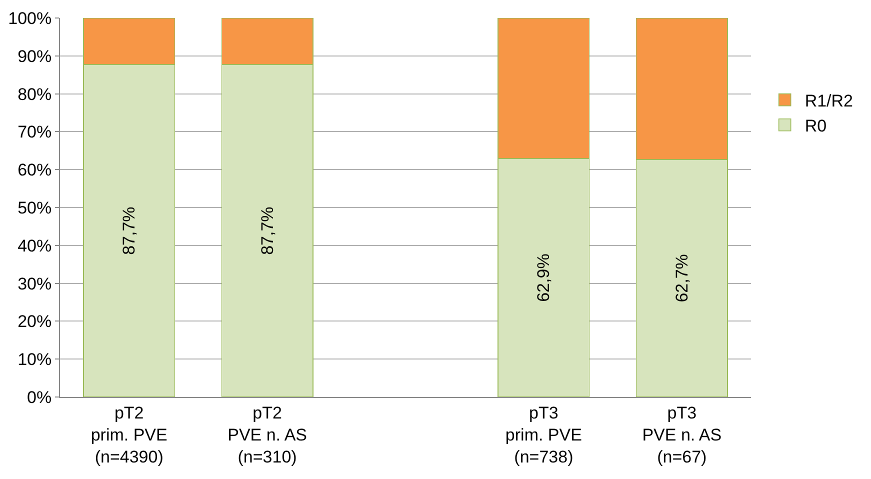 The height and width of the screenshot is (479, 871). Describe the element at coordinates (35, 284) in the screenshot. I see `y-tick-label: 30%` at that location.